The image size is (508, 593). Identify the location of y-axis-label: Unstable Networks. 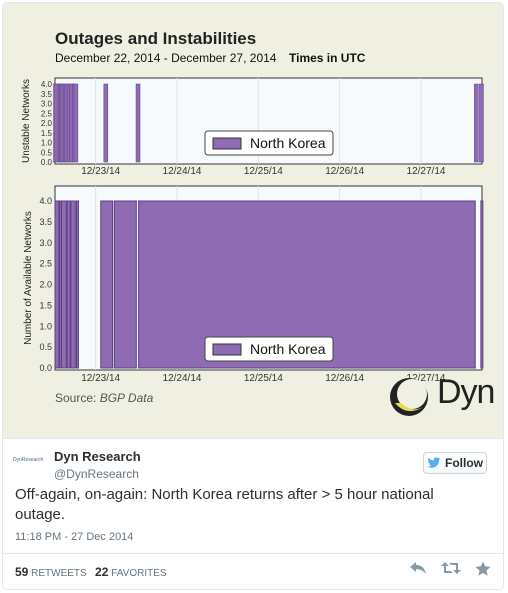
(26, 121).